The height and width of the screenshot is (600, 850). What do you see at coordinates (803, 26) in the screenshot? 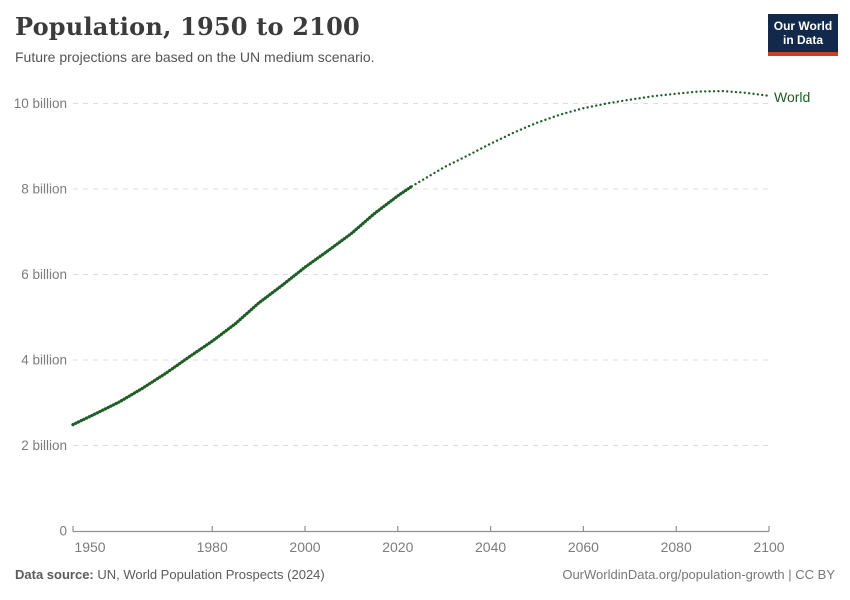
I see `owid-logo-line1: Our World` at bounding box center [803, 26].